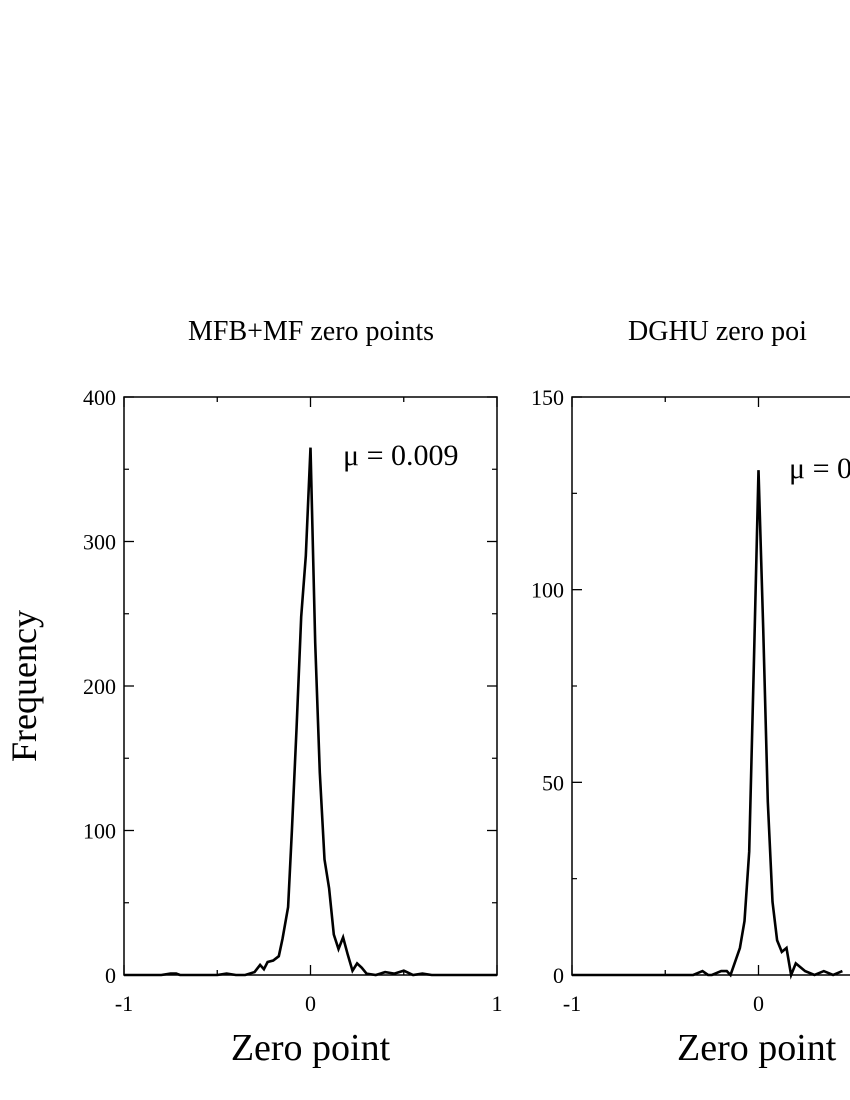 The image size is (850, 1100). I want to click on mean-annotation-1: μ = 0.009, so click(401, 455).